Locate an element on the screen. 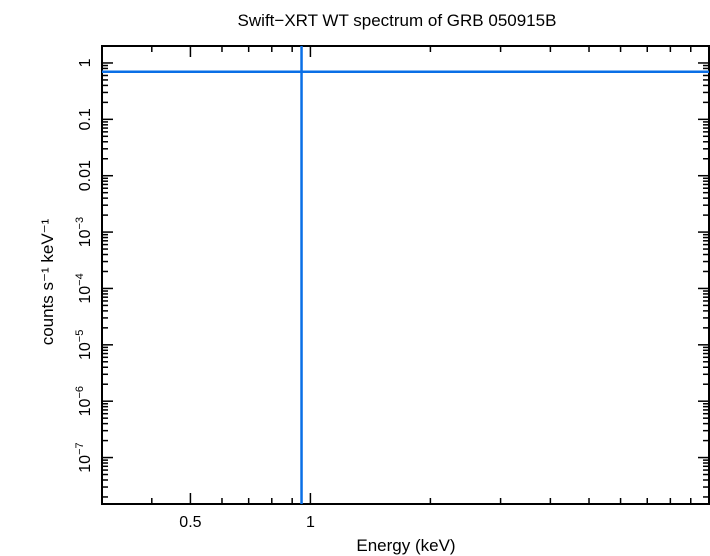 The image size is (710, 556). y-tick-label: 10−7 is located at coordinates (84, 457).